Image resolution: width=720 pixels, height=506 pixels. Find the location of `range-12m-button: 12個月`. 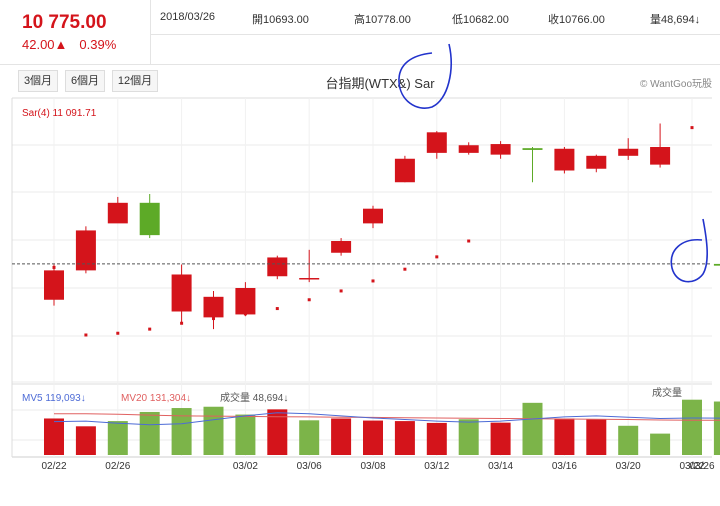

range-12m-button: 12個月 is located at coordinates (135, 81).